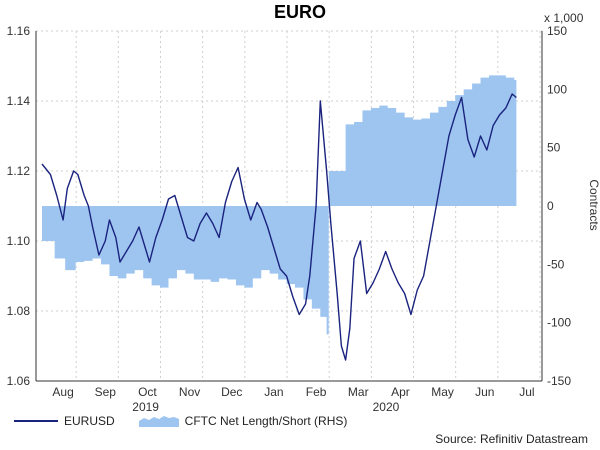  I want to click on x-tick-label: Oct, so click(147, 392).